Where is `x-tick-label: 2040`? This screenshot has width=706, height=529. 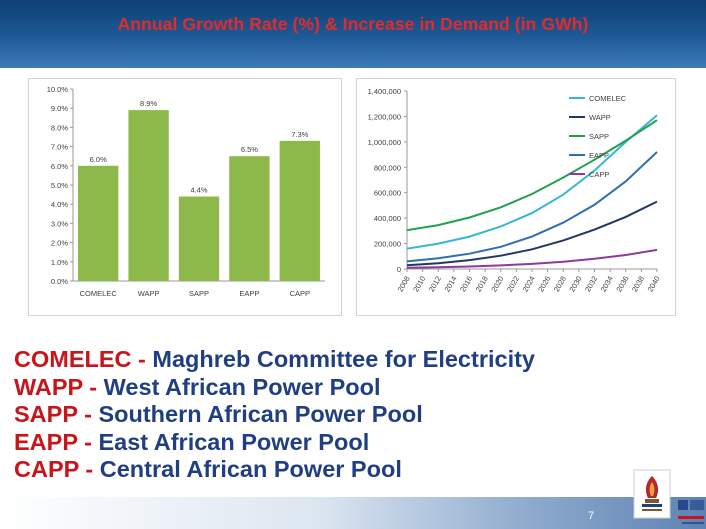 x-tick-label: 2040 is located at coordinates (654, 284).